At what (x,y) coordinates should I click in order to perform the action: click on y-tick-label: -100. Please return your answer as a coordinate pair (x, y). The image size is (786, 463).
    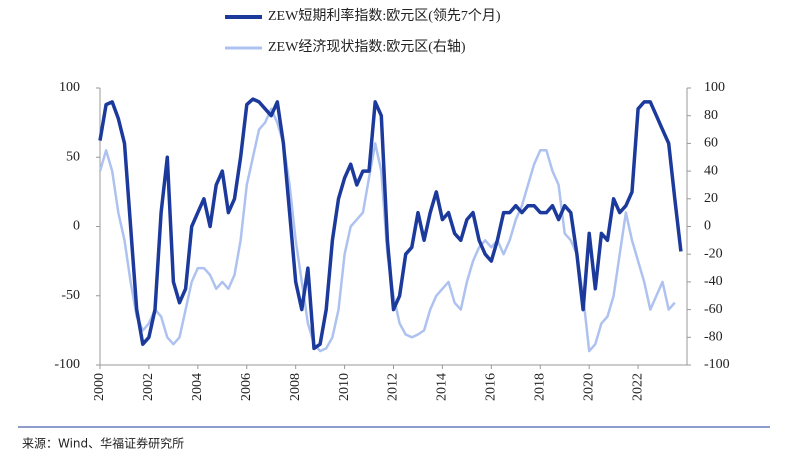
    Looking at the image, I should click on (67, 364).